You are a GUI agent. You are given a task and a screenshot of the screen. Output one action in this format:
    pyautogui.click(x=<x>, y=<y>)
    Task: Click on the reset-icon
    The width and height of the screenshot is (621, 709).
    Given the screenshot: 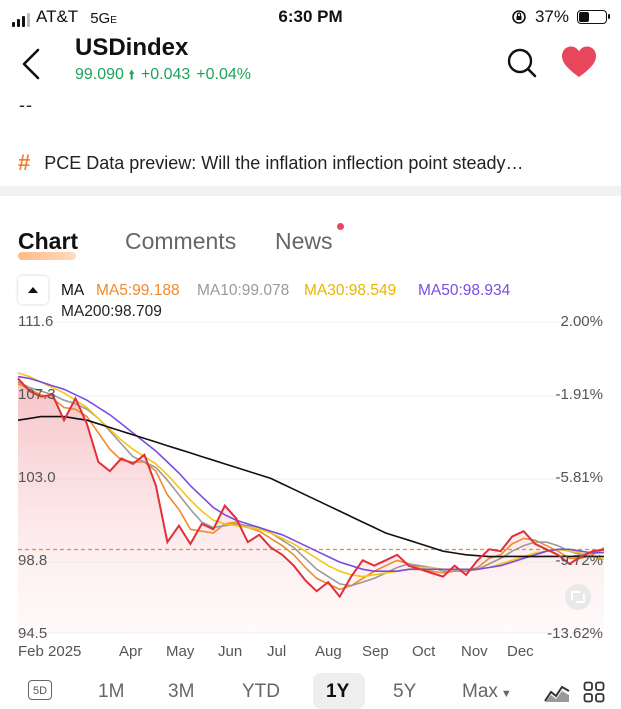 What is the action you would take?
    pyautogui.click(x=578, y=597)
    